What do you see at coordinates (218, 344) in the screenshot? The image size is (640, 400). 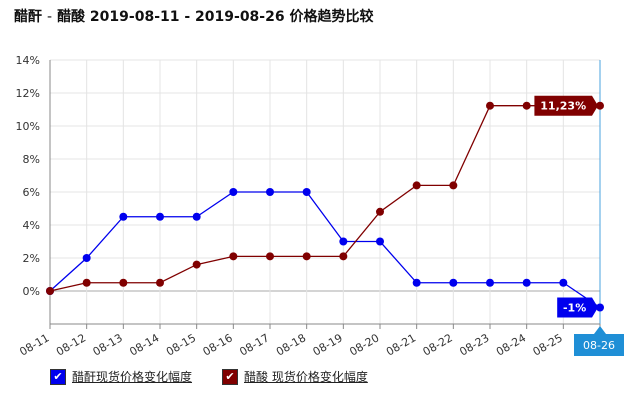 I see `x-tick-label: 08-16` at bounding box center [218, 344].